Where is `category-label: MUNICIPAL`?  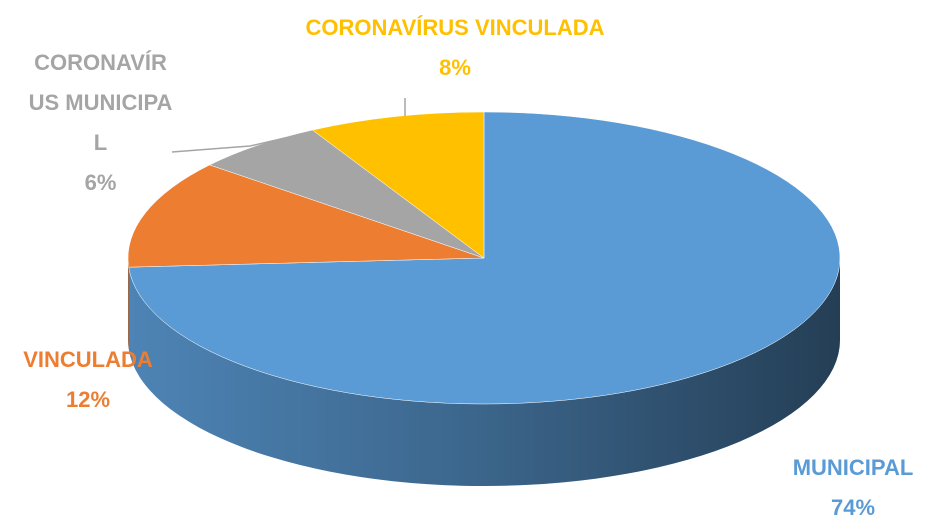 category-label: MUNICIPAL is located at coordinates (853, 467).